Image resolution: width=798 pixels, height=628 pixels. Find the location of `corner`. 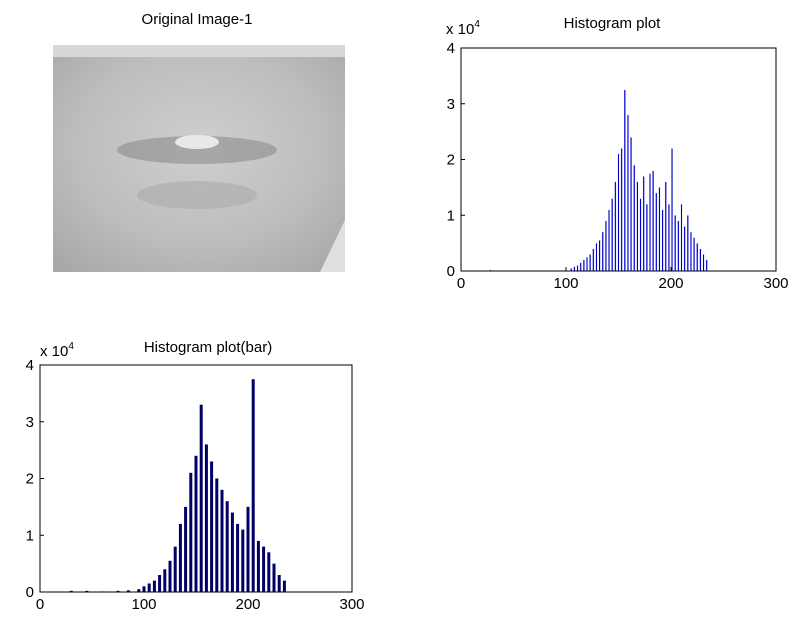

corner is located at coordinates (332, 246).